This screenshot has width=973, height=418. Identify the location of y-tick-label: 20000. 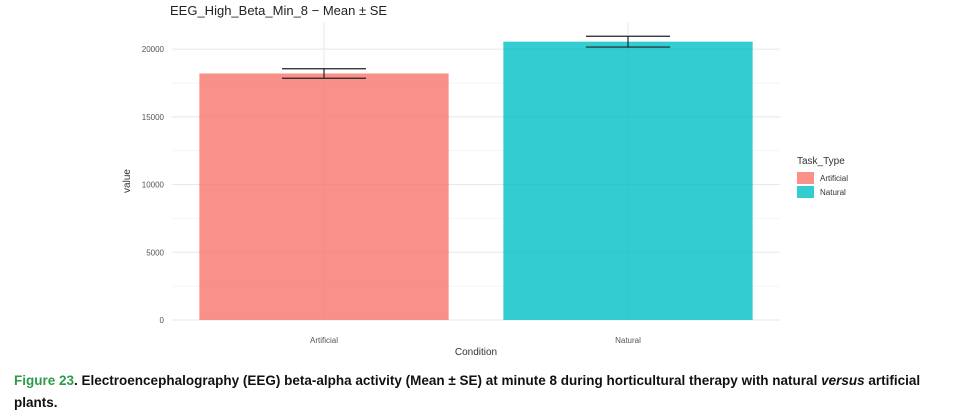
(153, 49).